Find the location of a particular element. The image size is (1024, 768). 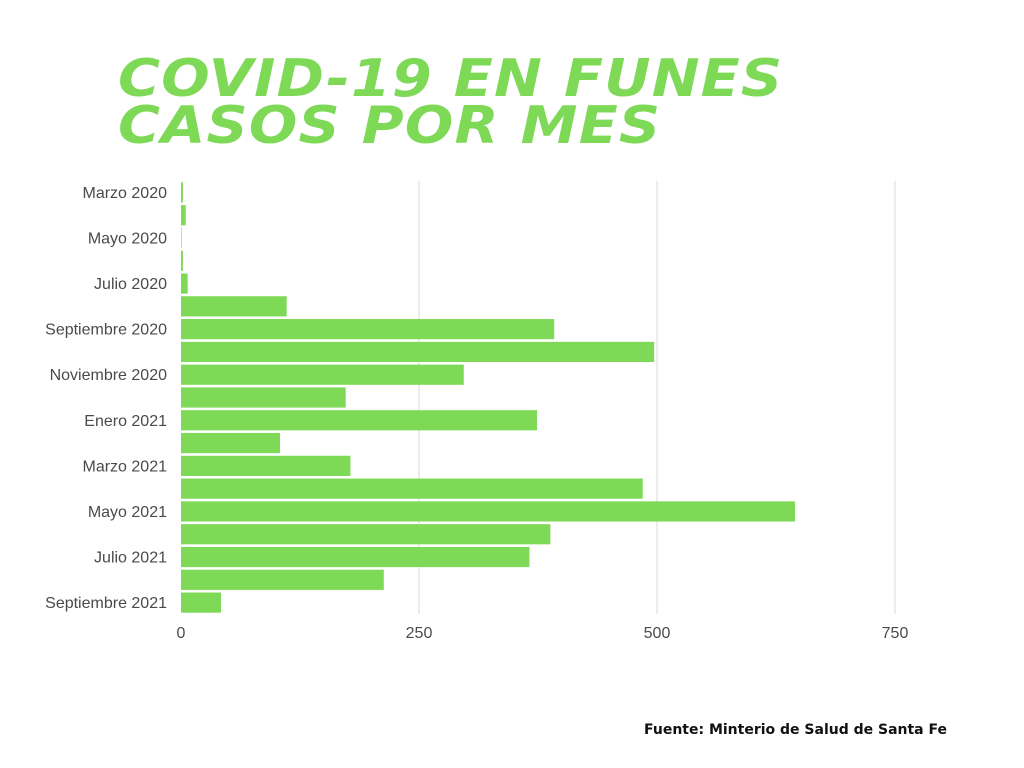

y-category-label: Septiembre 2020 is located at coordinates (106, 330).